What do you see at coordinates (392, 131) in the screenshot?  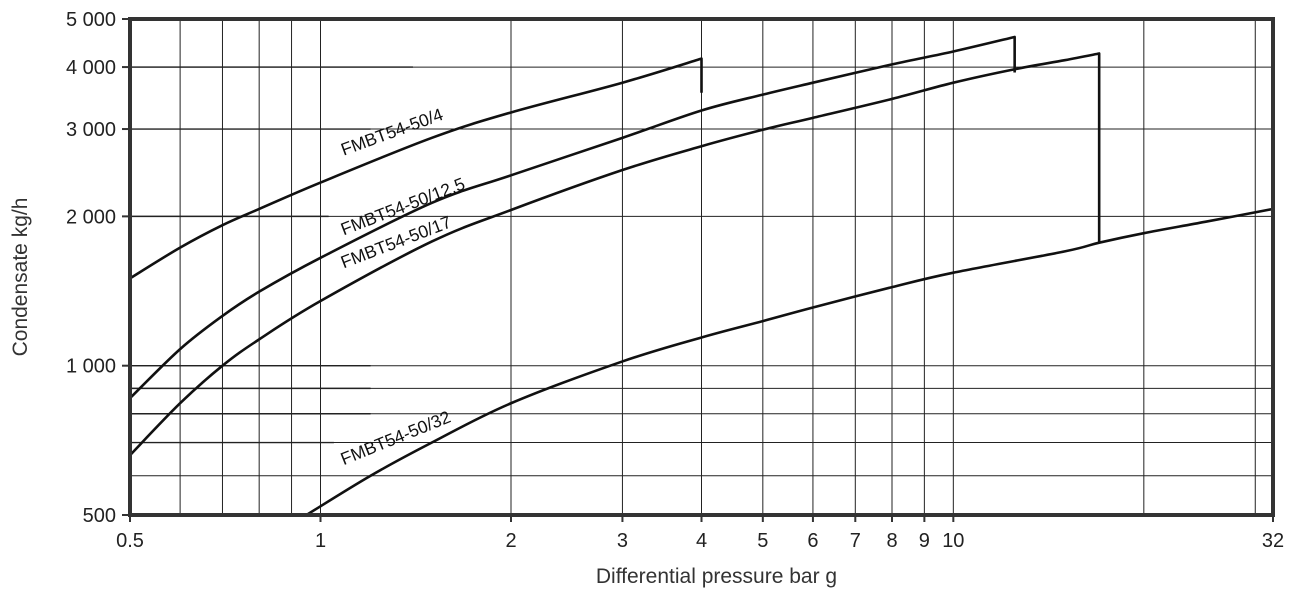 I see `series-label-1: FMBT54-50/4` at bounding box center [392, 131].